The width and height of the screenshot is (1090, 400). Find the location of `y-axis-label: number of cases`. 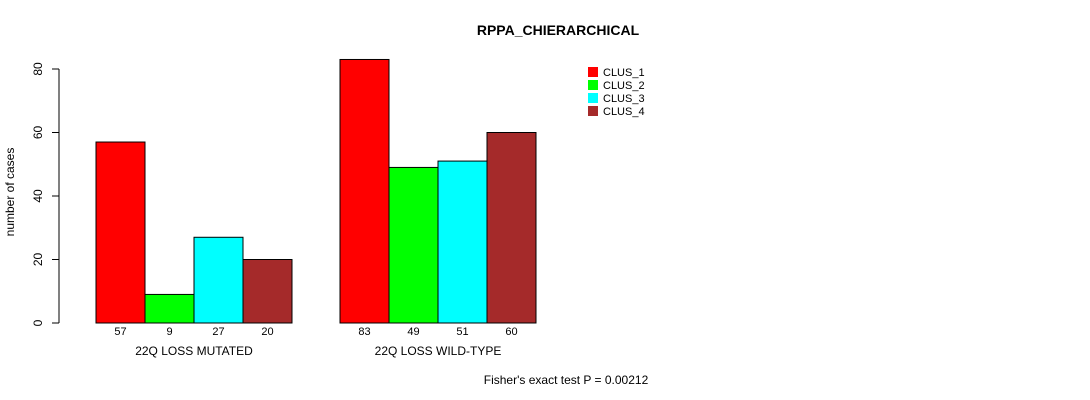

y-axis-label: number of cases is located at coordinates (10, 192).